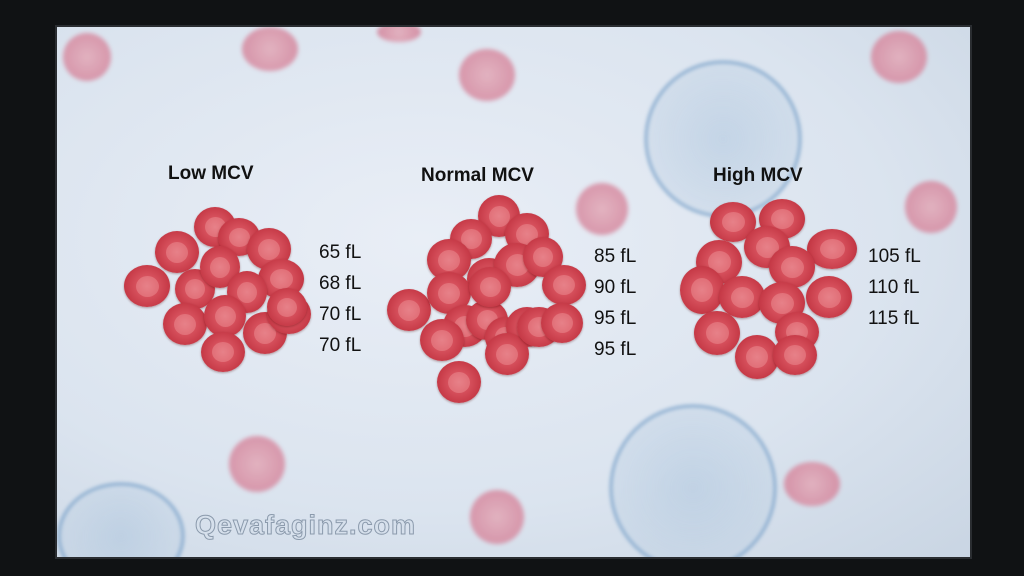 This screenshot has width=1024, height=576. What do you see at coordinates (340, 283) in the screenshot?
I see `low-value-2: 68 fL` at bounding box center [340, 283].